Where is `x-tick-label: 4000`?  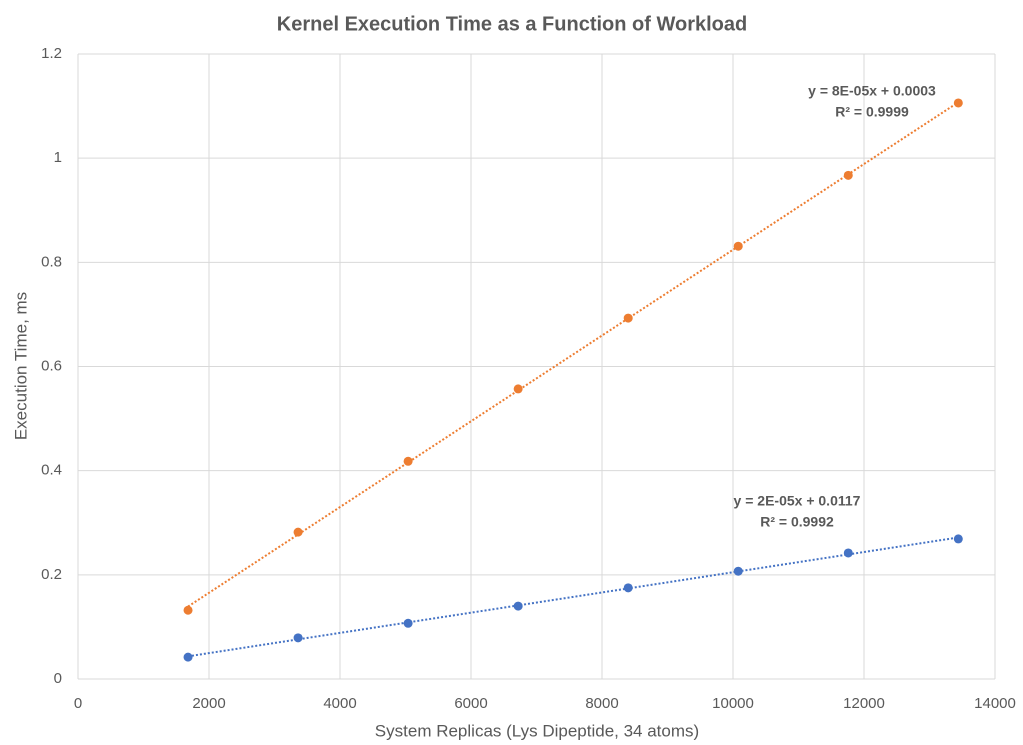
x-tick-label: 4000 is located at coordinates (339, 703).